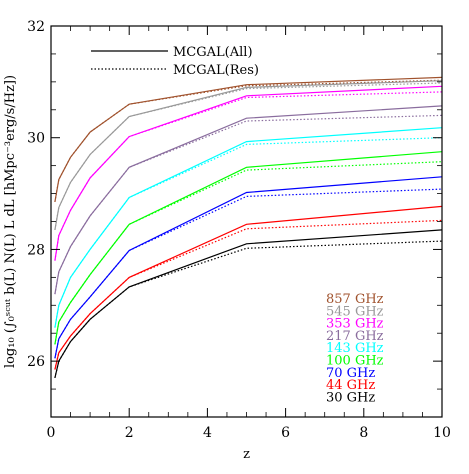 Image resolution: width=469 pixels, height=474 pixels. I want to click on frequency-label: 857 GHz, so click(355, 299).